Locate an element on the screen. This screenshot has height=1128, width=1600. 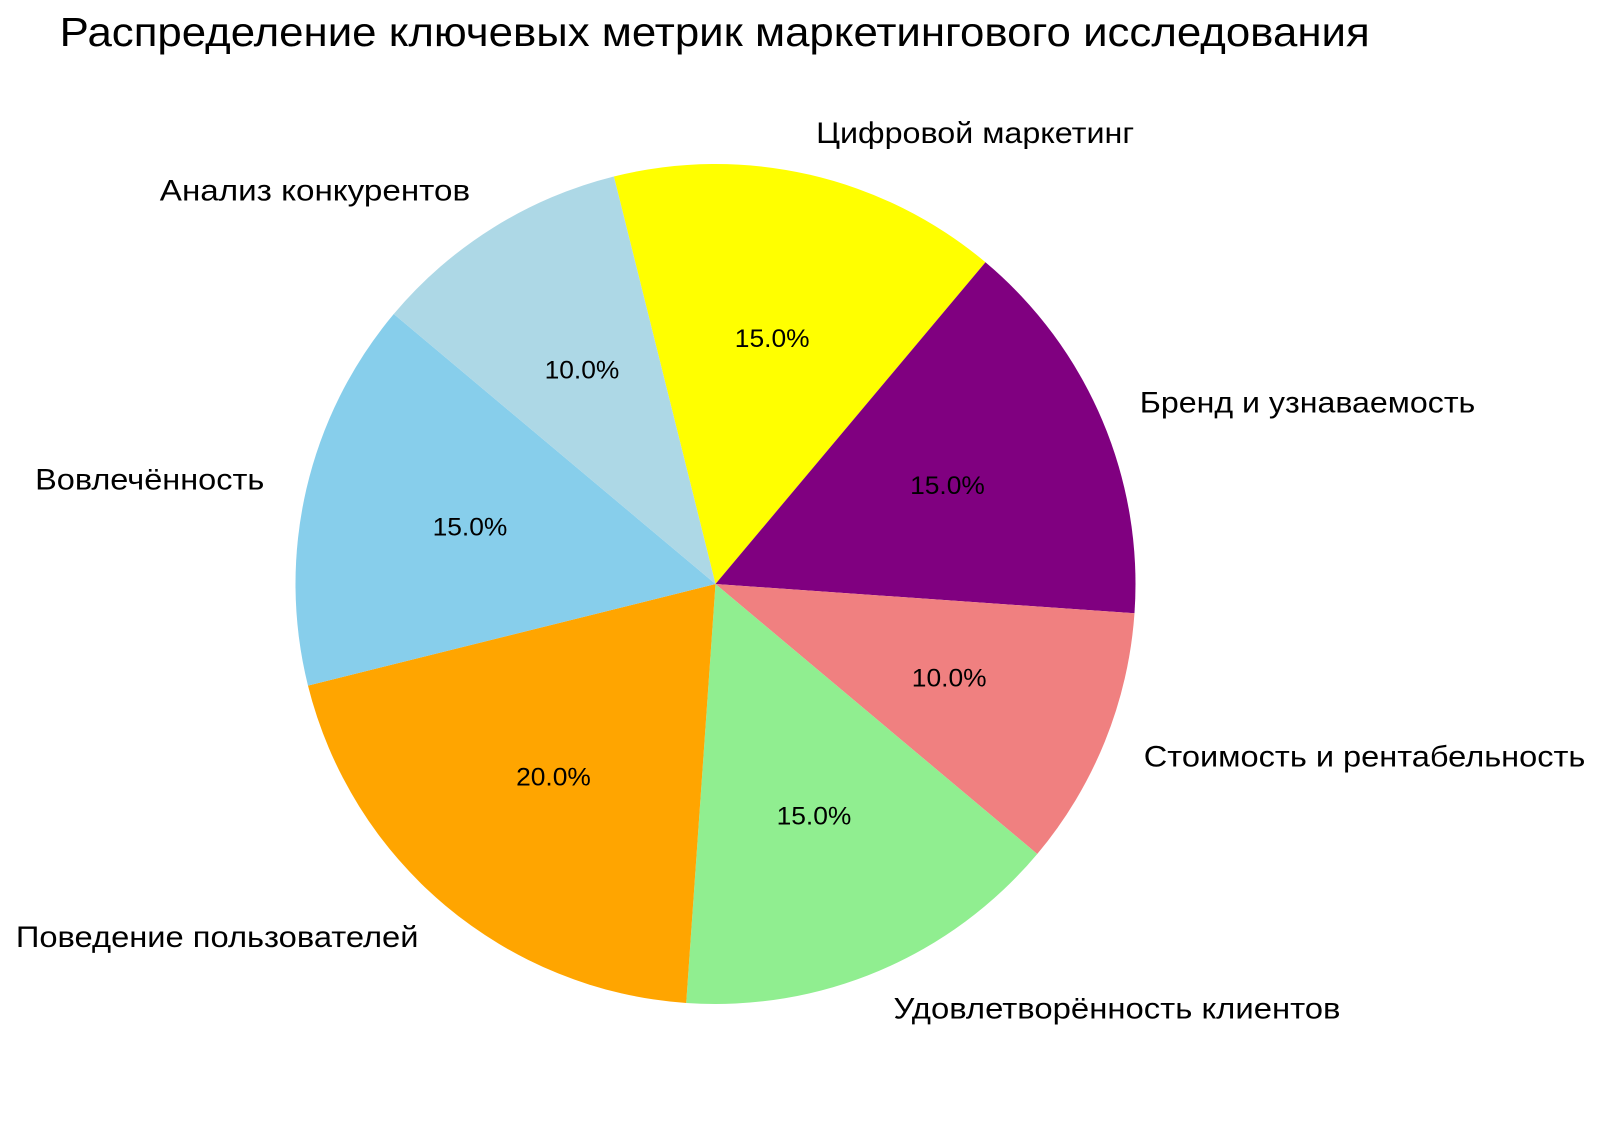
svg-text: 20.0% is located at coordinates (553, 777).